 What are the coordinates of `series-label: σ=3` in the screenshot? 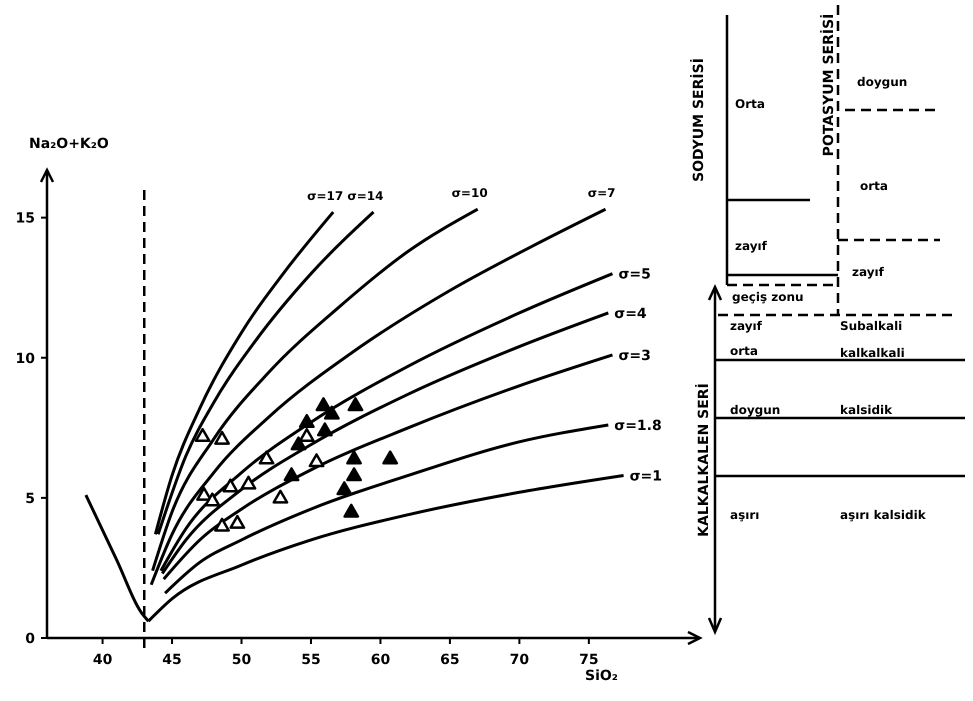 It's located at (634, 356).